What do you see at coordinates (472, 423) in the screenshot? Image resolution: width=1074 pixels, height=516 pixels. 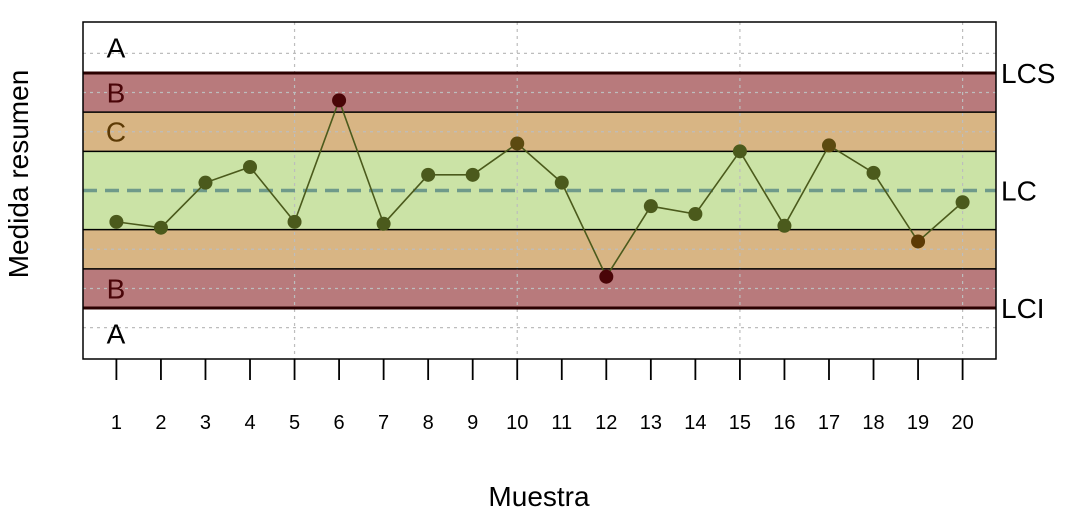 I see `x-tick-label: 9` at bounding box center [472, 423].